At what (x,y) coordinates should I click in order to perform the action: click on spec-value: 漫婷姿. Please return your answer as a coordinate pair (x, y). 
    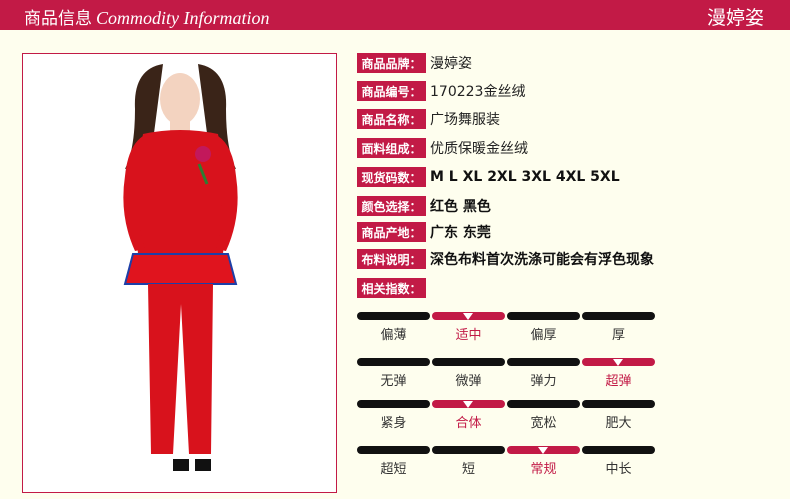
    Looking at the image, I should click on (451, 64).